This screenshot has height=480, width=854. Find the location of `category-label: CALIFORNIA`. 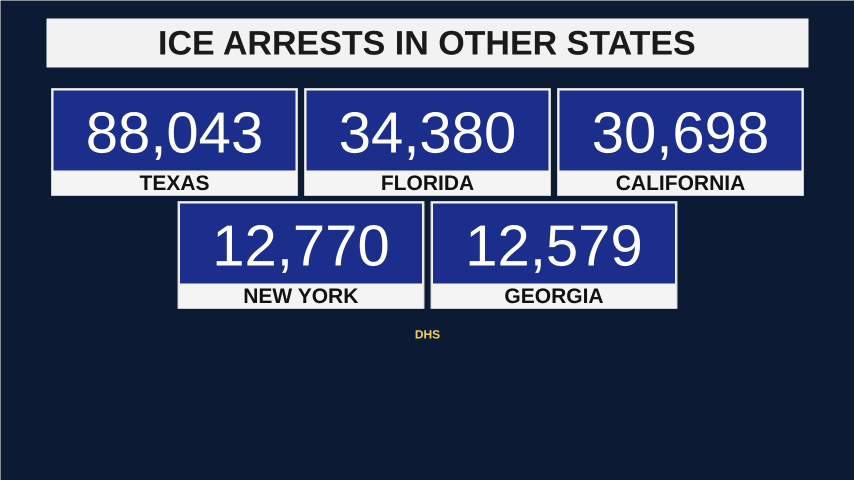

category-label: CALIFORNIA is located at coordinates (681, 183).